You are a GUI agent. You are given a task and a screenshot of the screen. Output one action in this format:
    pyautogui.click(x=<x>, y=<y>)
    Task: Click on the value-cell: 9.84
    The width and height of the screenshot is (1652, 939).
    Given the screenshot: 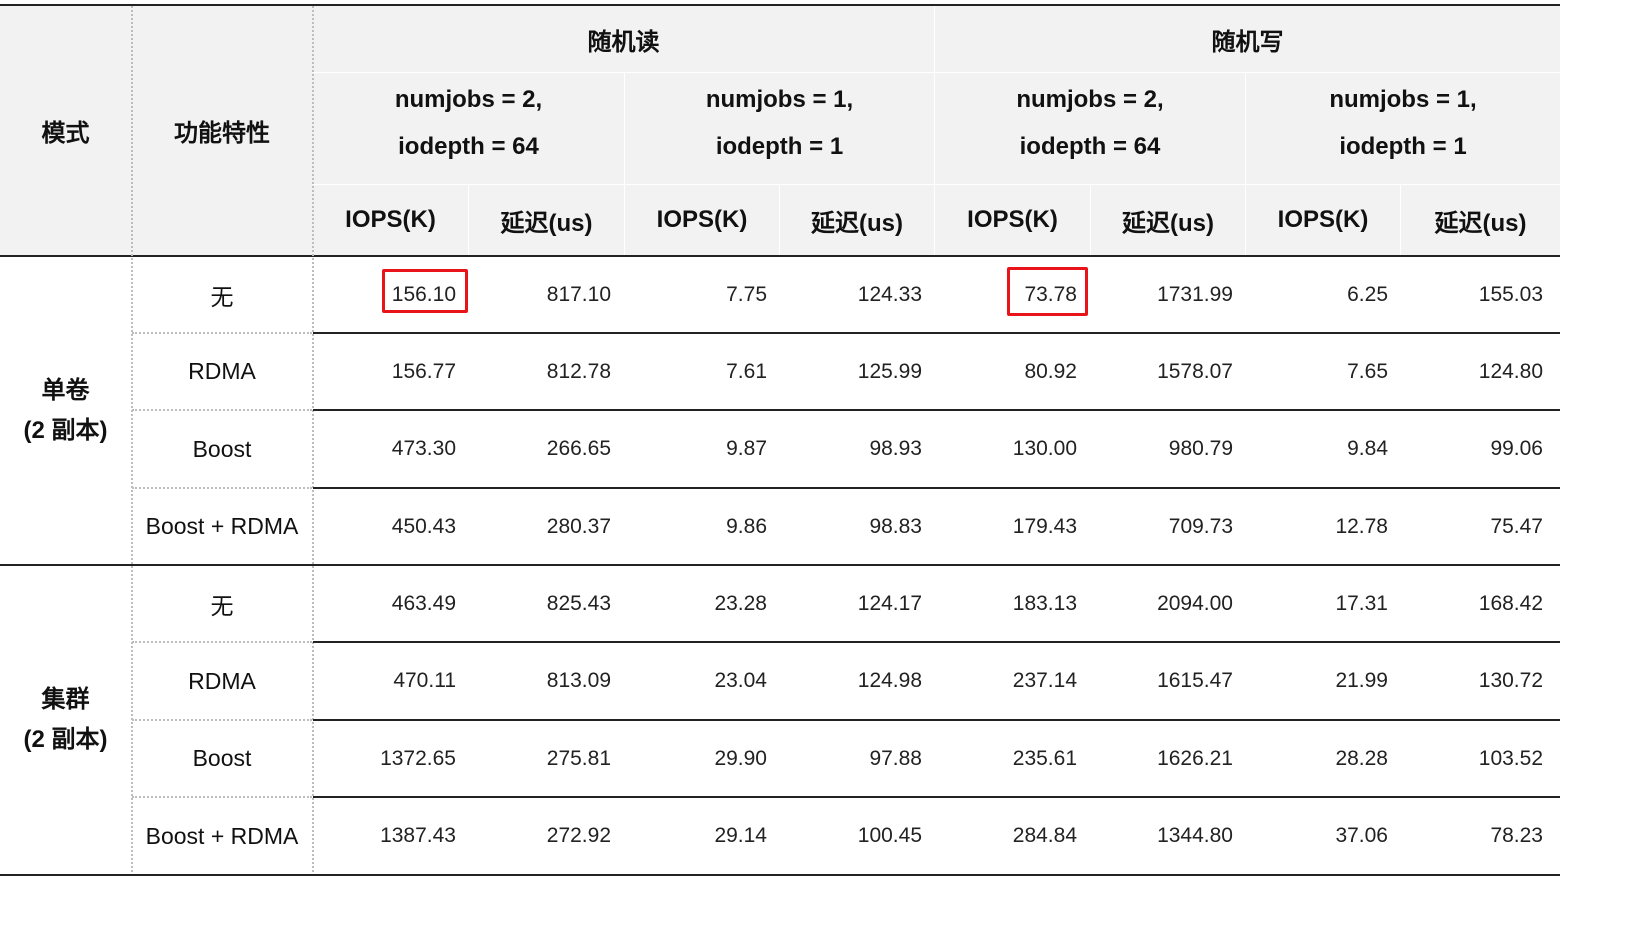 What is the action you would take?
    pyautogui.click(x=1367, y=448)
    